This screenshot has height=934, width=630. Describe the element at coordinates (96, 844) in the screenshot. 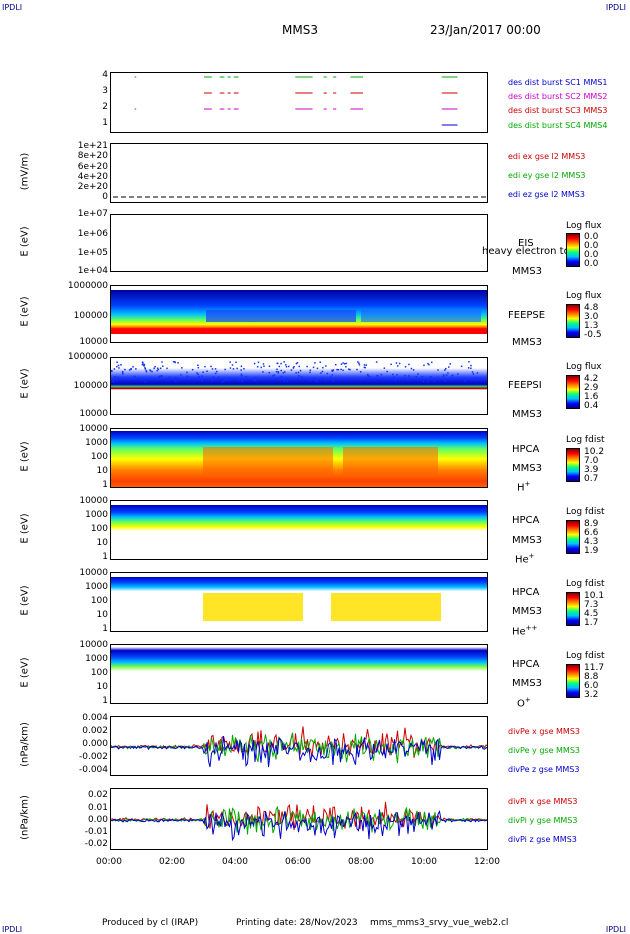

I see `divpi-ytick: -0.02` at that location.